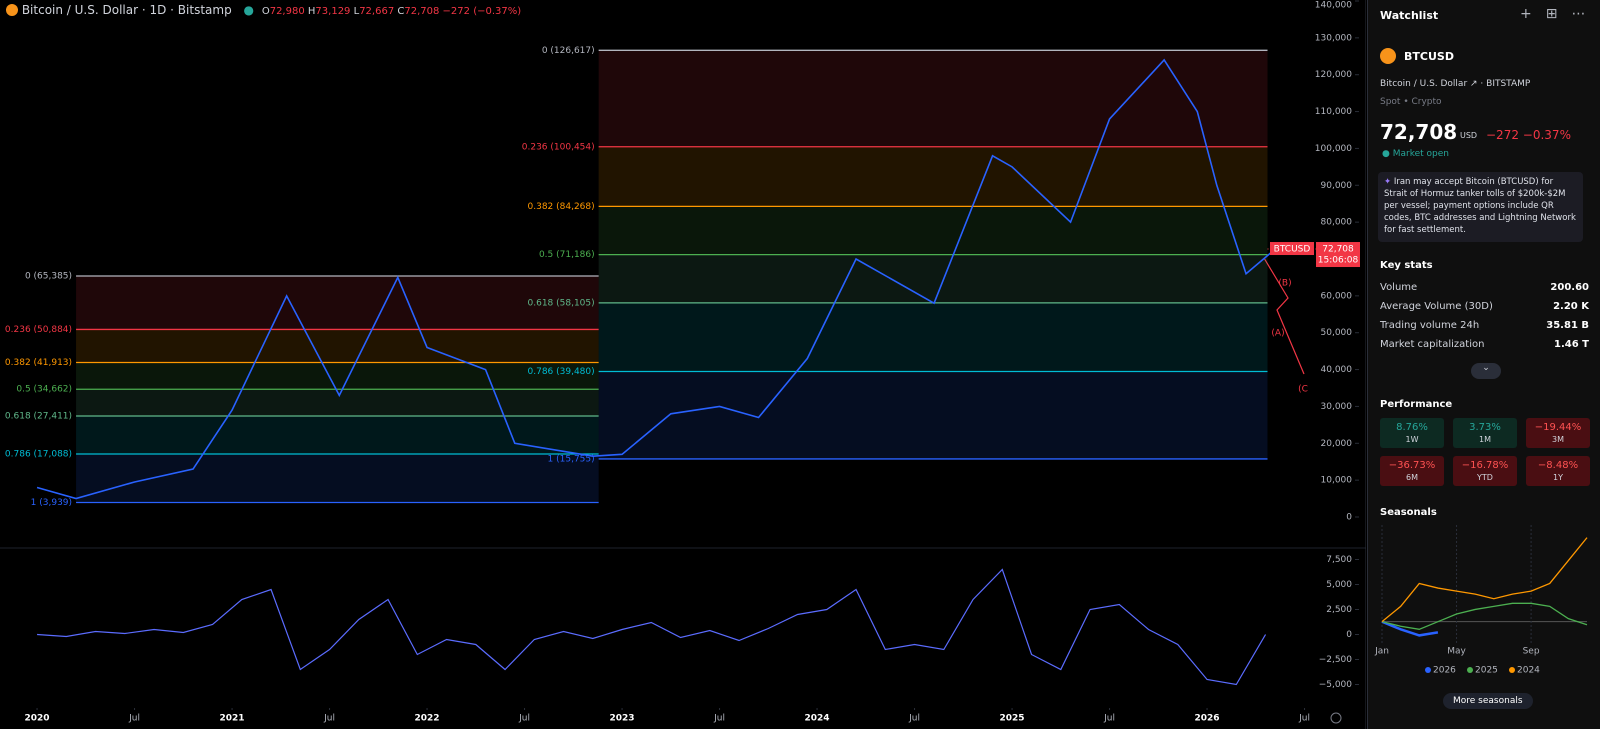 The width and height of the screenshot is (1600, 729). I want to click on x-tick-label: 2021, so click(232, 719).